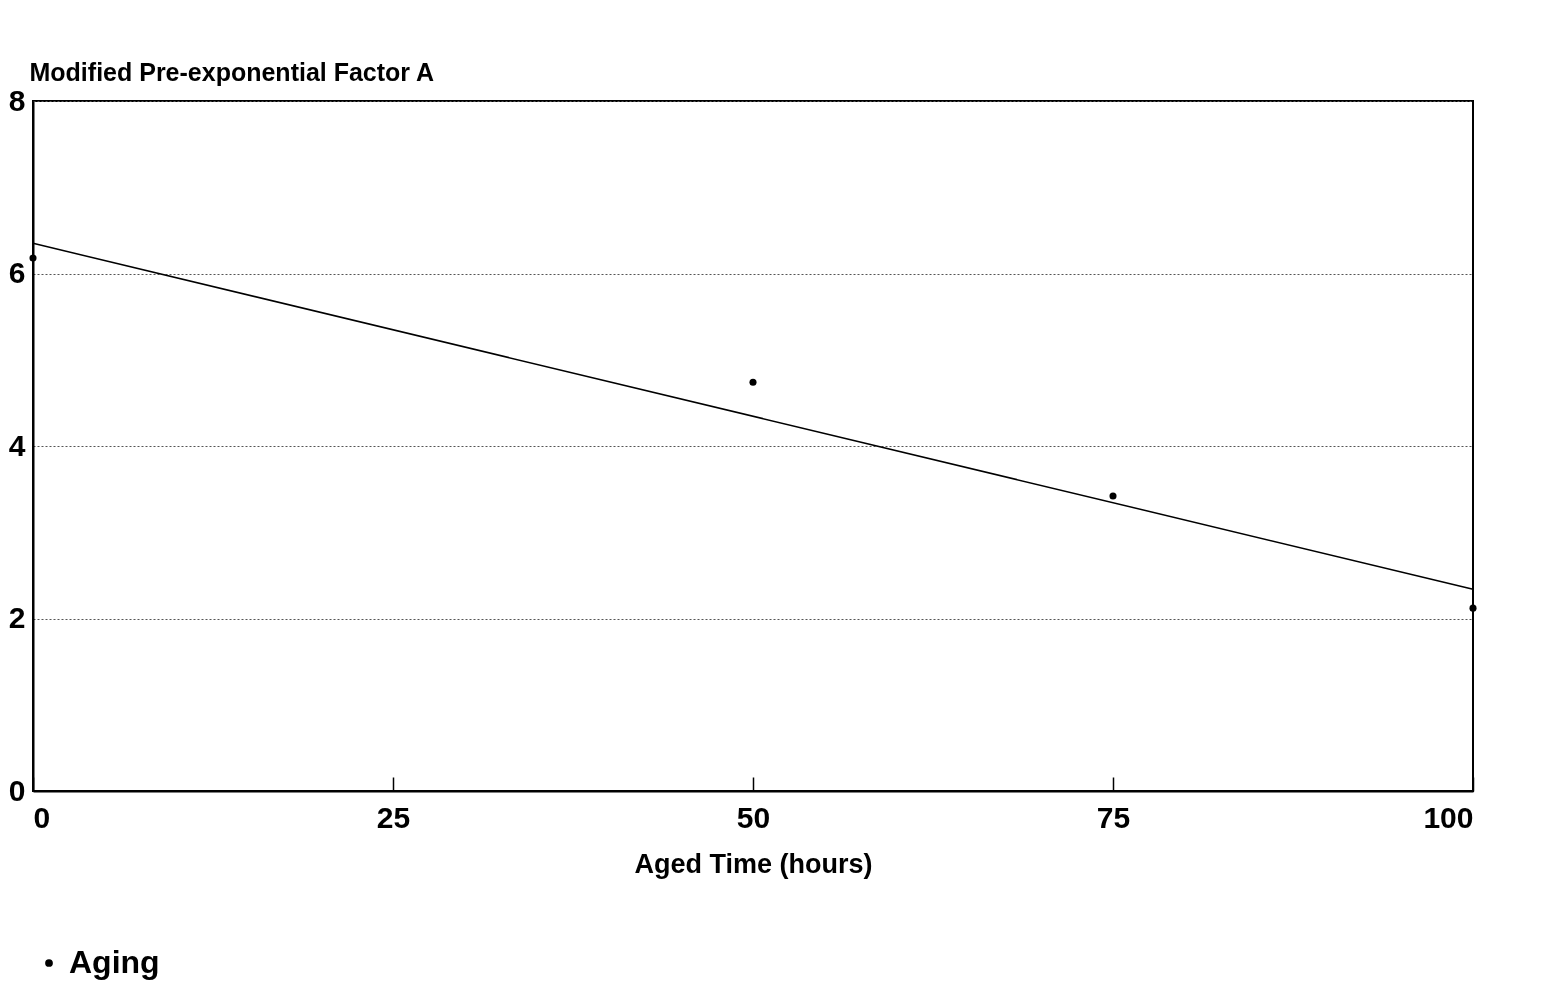 The height and width of the screenshot is (994, 1551). Describe the element at coordinates (17, 617) in the screenshot. I see `y-tick-label: 2` at that location.